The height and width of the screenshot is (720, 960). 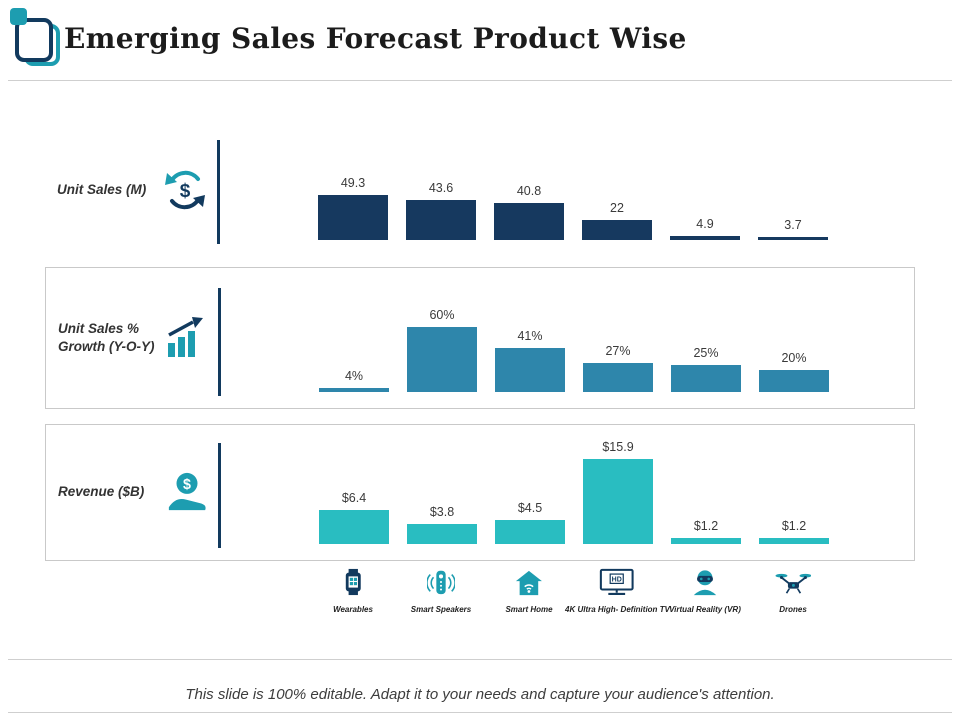 I want to click on category-virtual-reality: Virtual Reality (VR), so click(x=705, y=590).